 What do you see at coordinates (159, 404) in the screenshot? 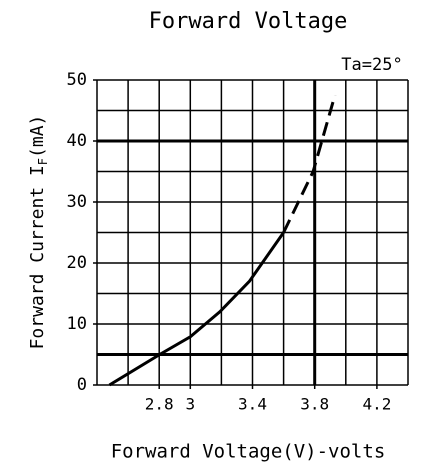
I see `x-tick-label: 2.8` at bounding box center [159, 404].